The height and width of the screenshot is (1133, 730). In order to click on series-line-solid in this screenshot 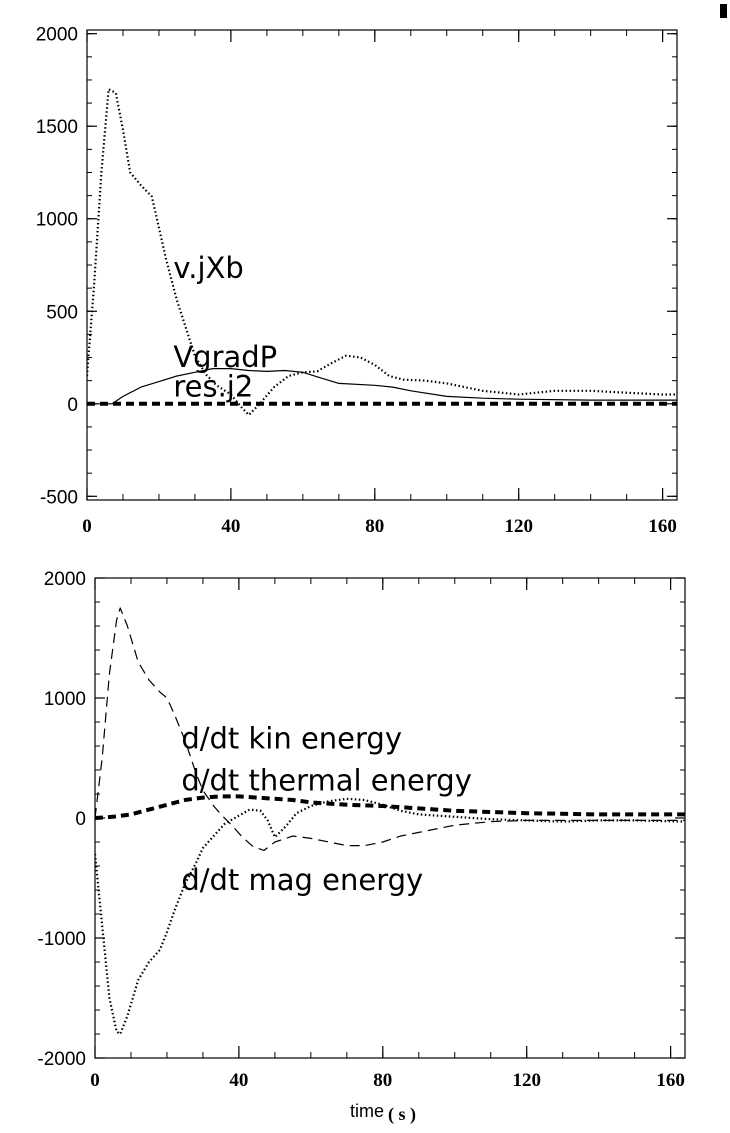, I will do `click(382, 386)`.